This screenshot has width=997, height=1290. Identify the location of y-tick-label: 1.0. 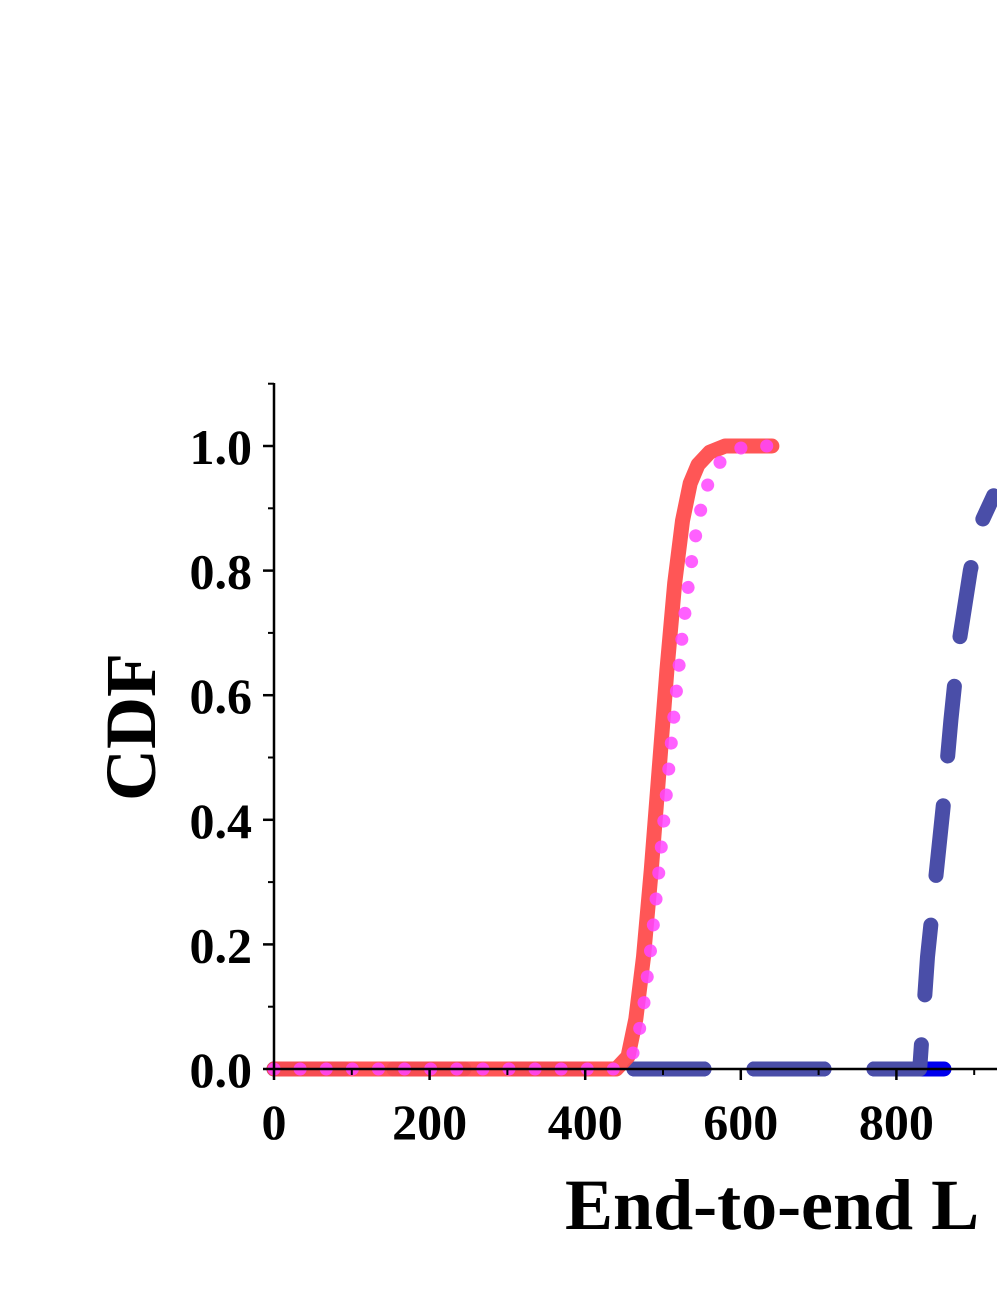
(221, 447).